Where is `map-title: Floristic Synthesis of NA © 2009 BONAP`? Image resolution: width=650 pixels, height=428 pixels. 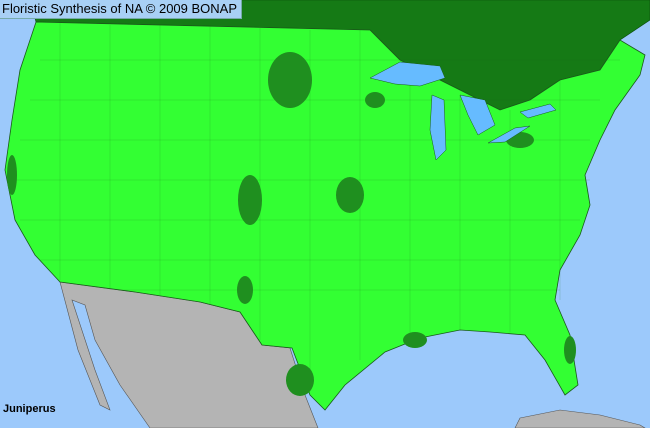 map-title: Floristic Synthesis of NA © 2009 BONAP is located at coordinates (121, 9).